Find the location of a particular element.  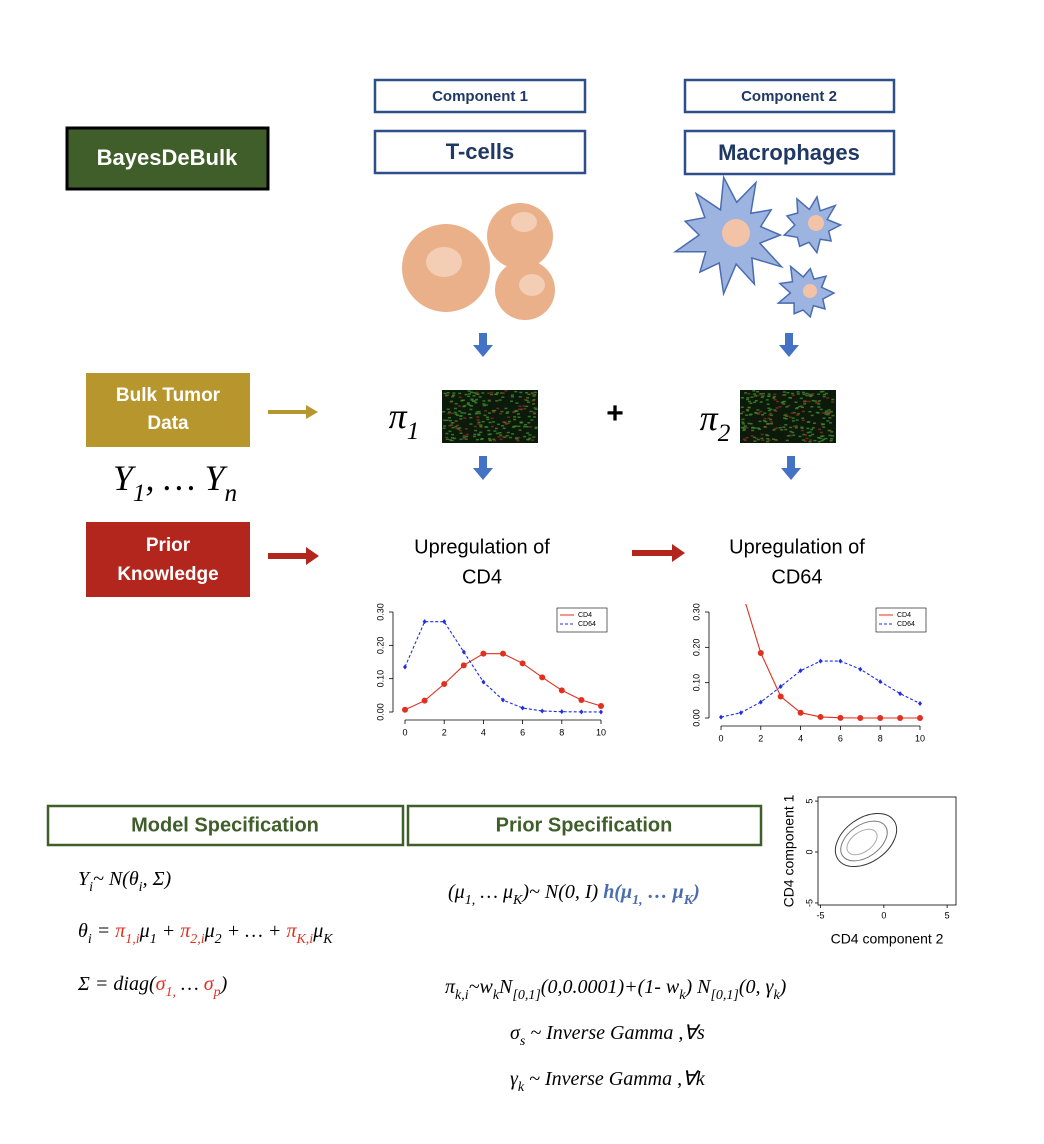

x-tick-label: 8 is located at coordinates (561, 732).